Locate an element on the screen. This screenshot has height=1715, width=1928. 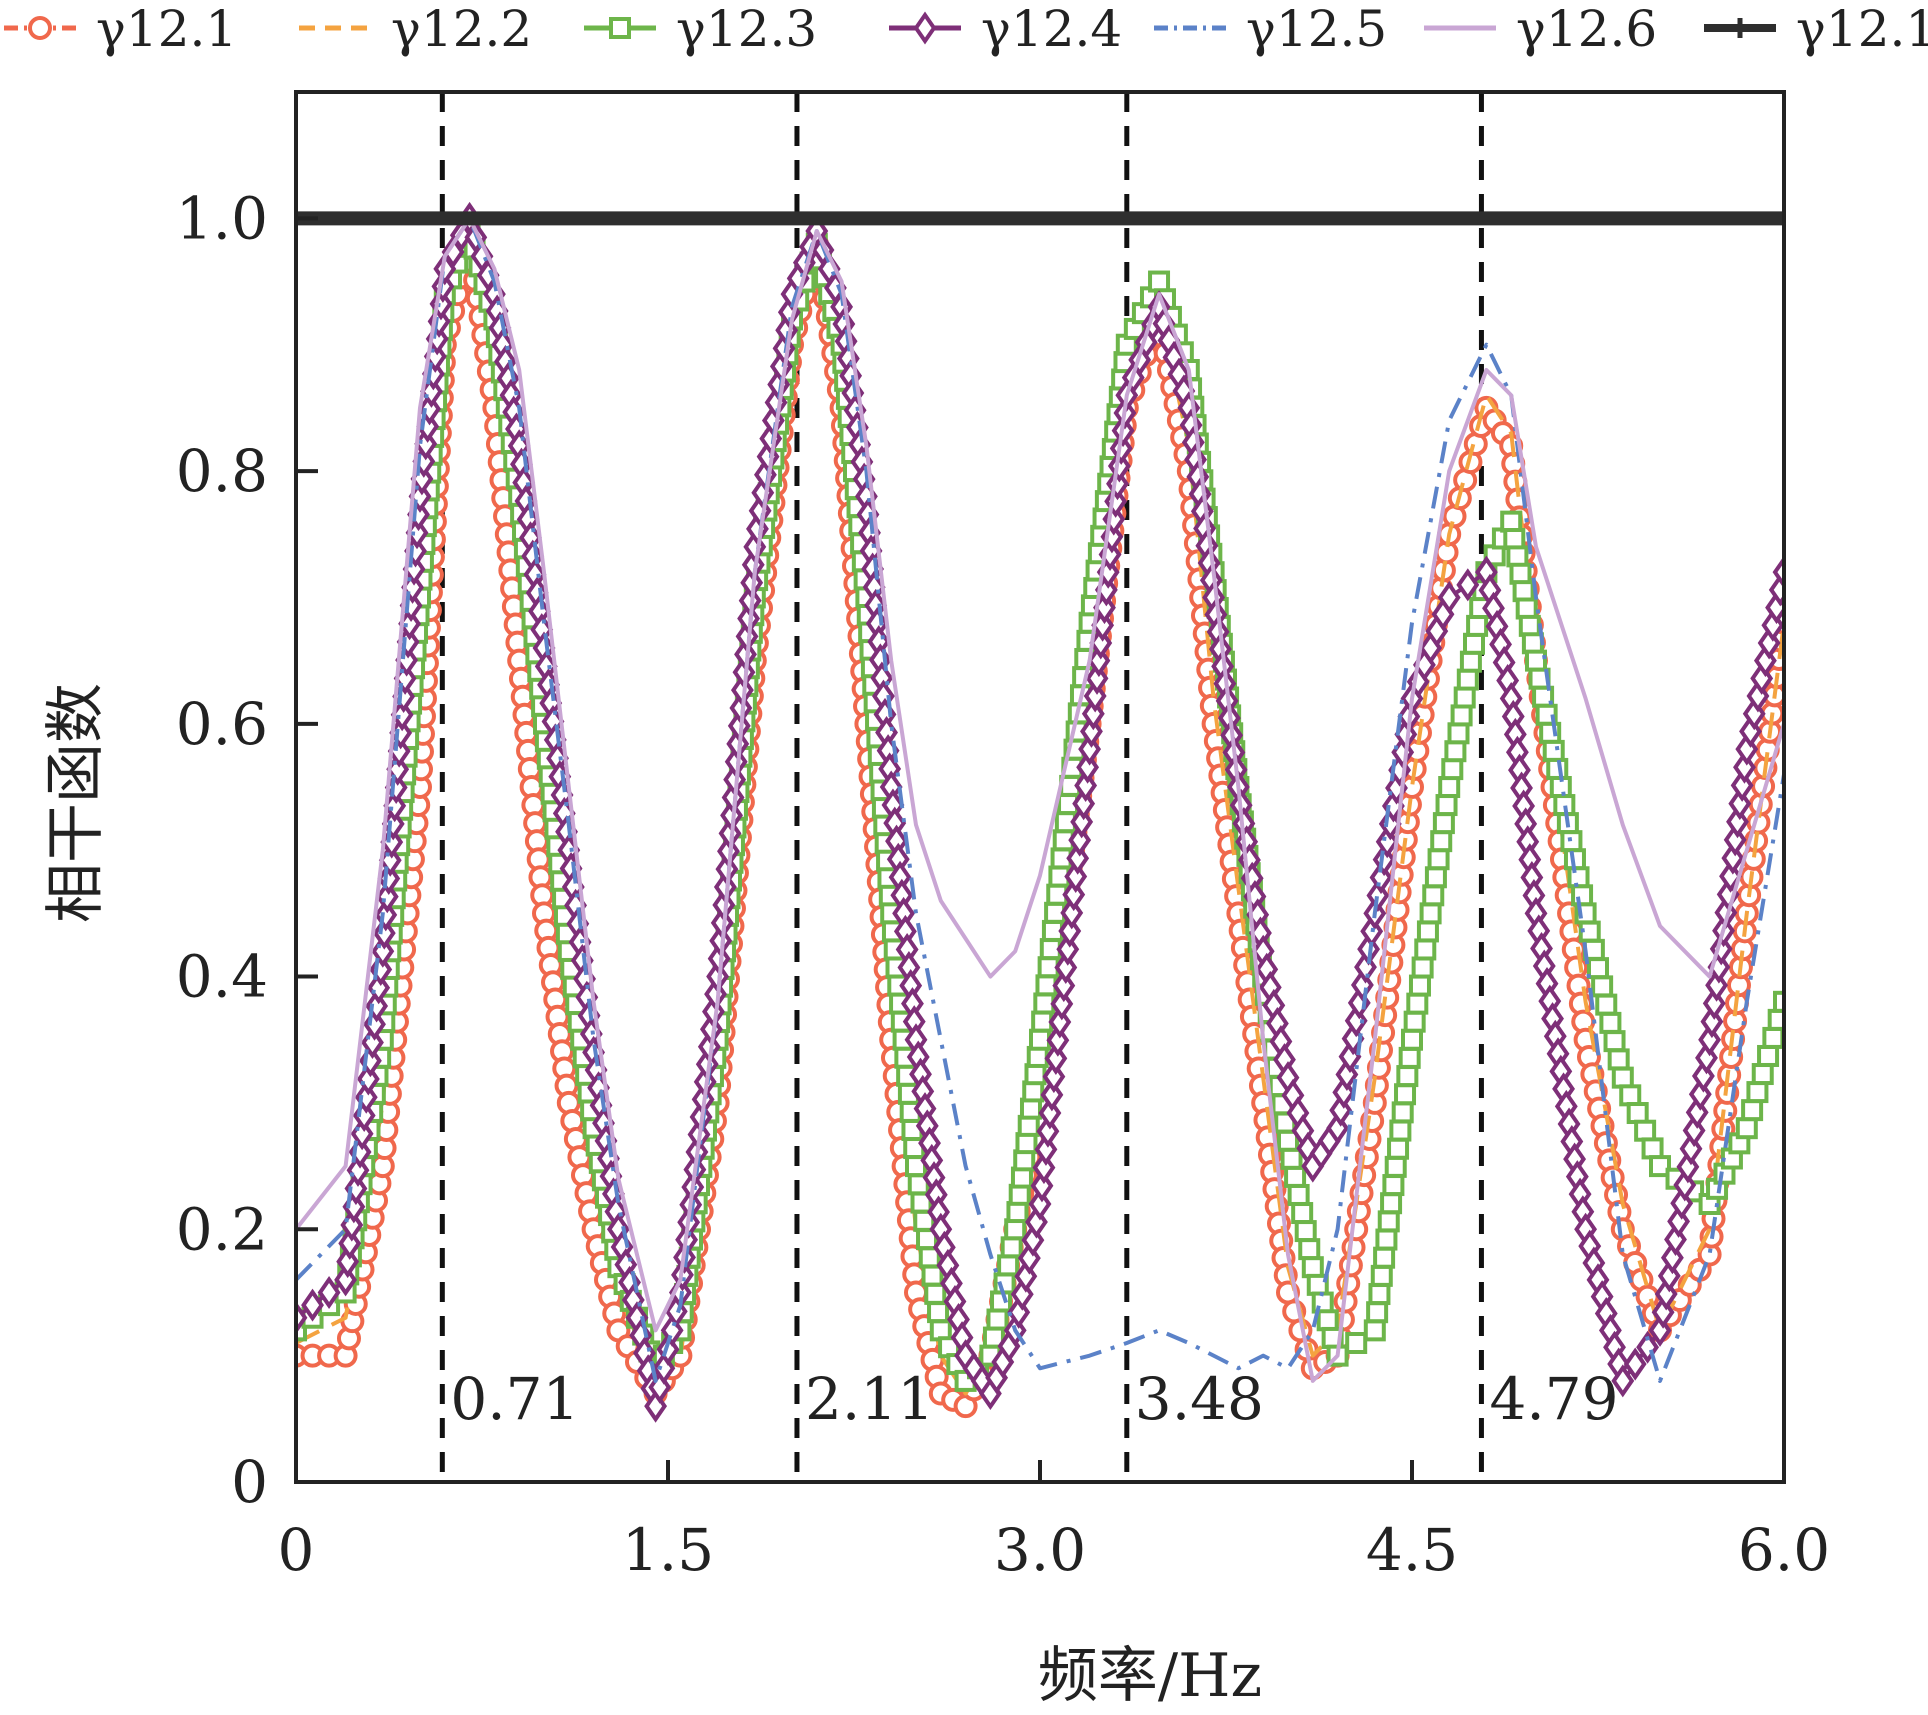
reference-line-label-2: 2.11 is located at coordinates (869, 1399).